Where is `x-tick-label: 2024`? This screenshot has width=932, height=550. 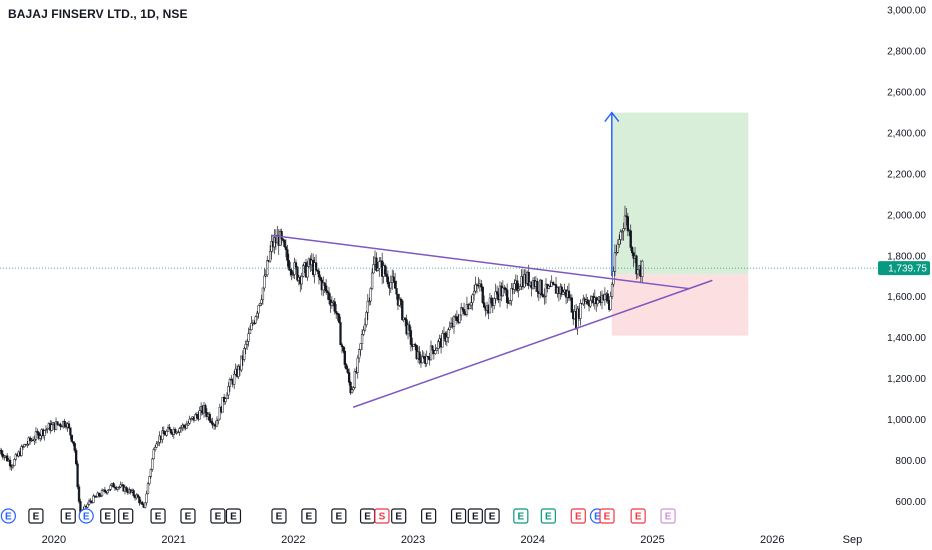
x-tick-label: 2024 is located at coordinates (533, 540).